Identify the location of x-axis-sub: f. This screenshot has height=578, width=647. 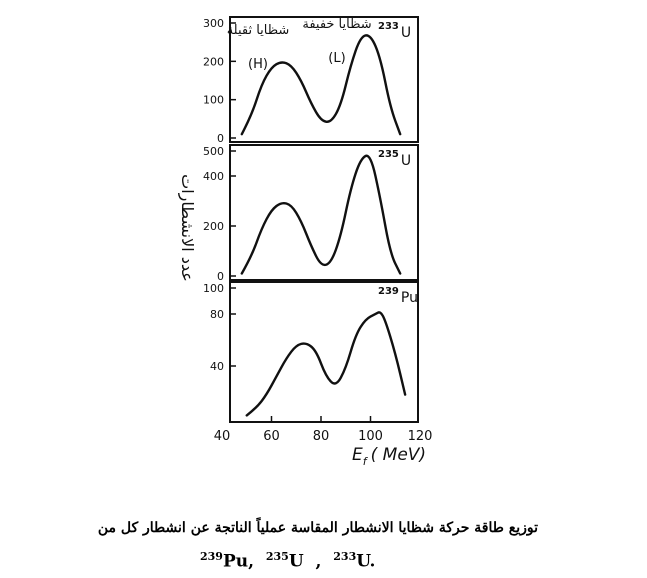
(366, 461).